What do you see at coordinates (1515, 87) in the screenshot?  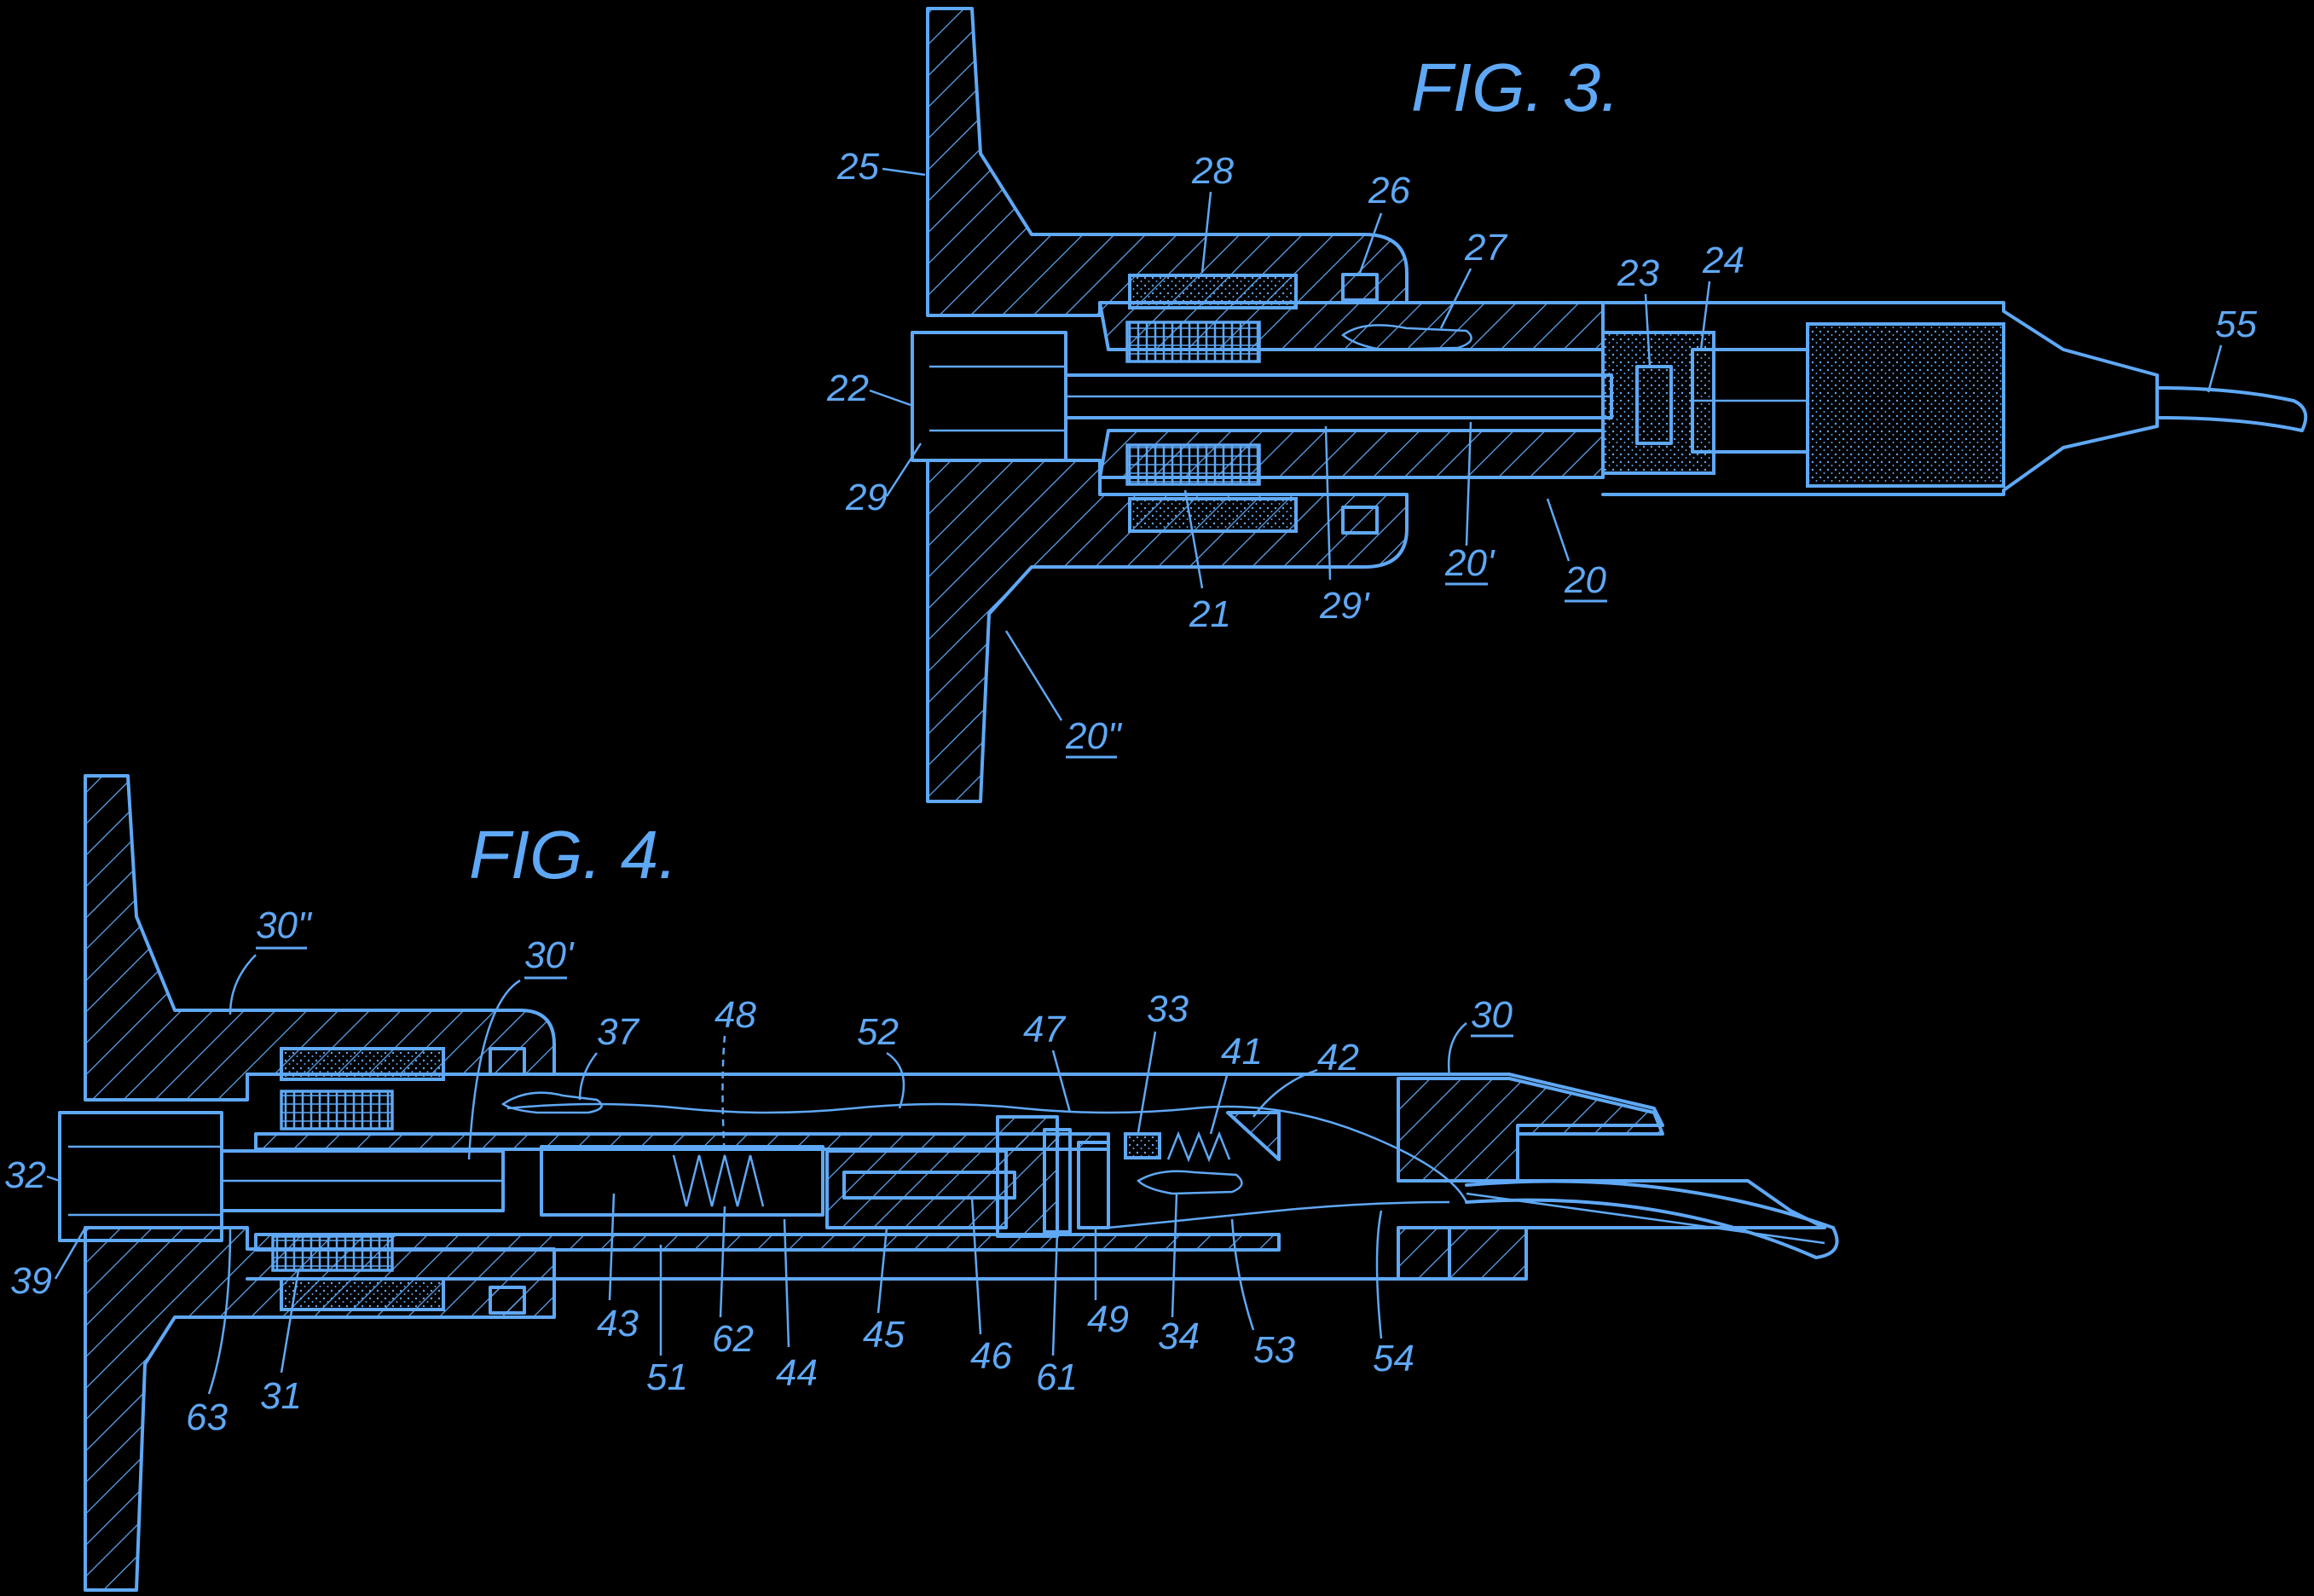 I see `fig3-title: FIG. 3.` at bounding box center [1515, 87].